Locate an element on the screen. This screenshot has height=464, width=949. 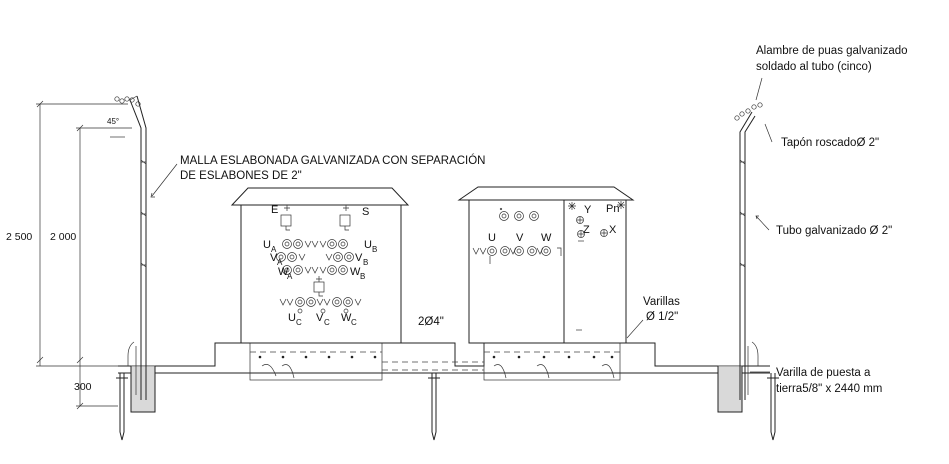
conduit-lines is located at coordinates (433, 366).